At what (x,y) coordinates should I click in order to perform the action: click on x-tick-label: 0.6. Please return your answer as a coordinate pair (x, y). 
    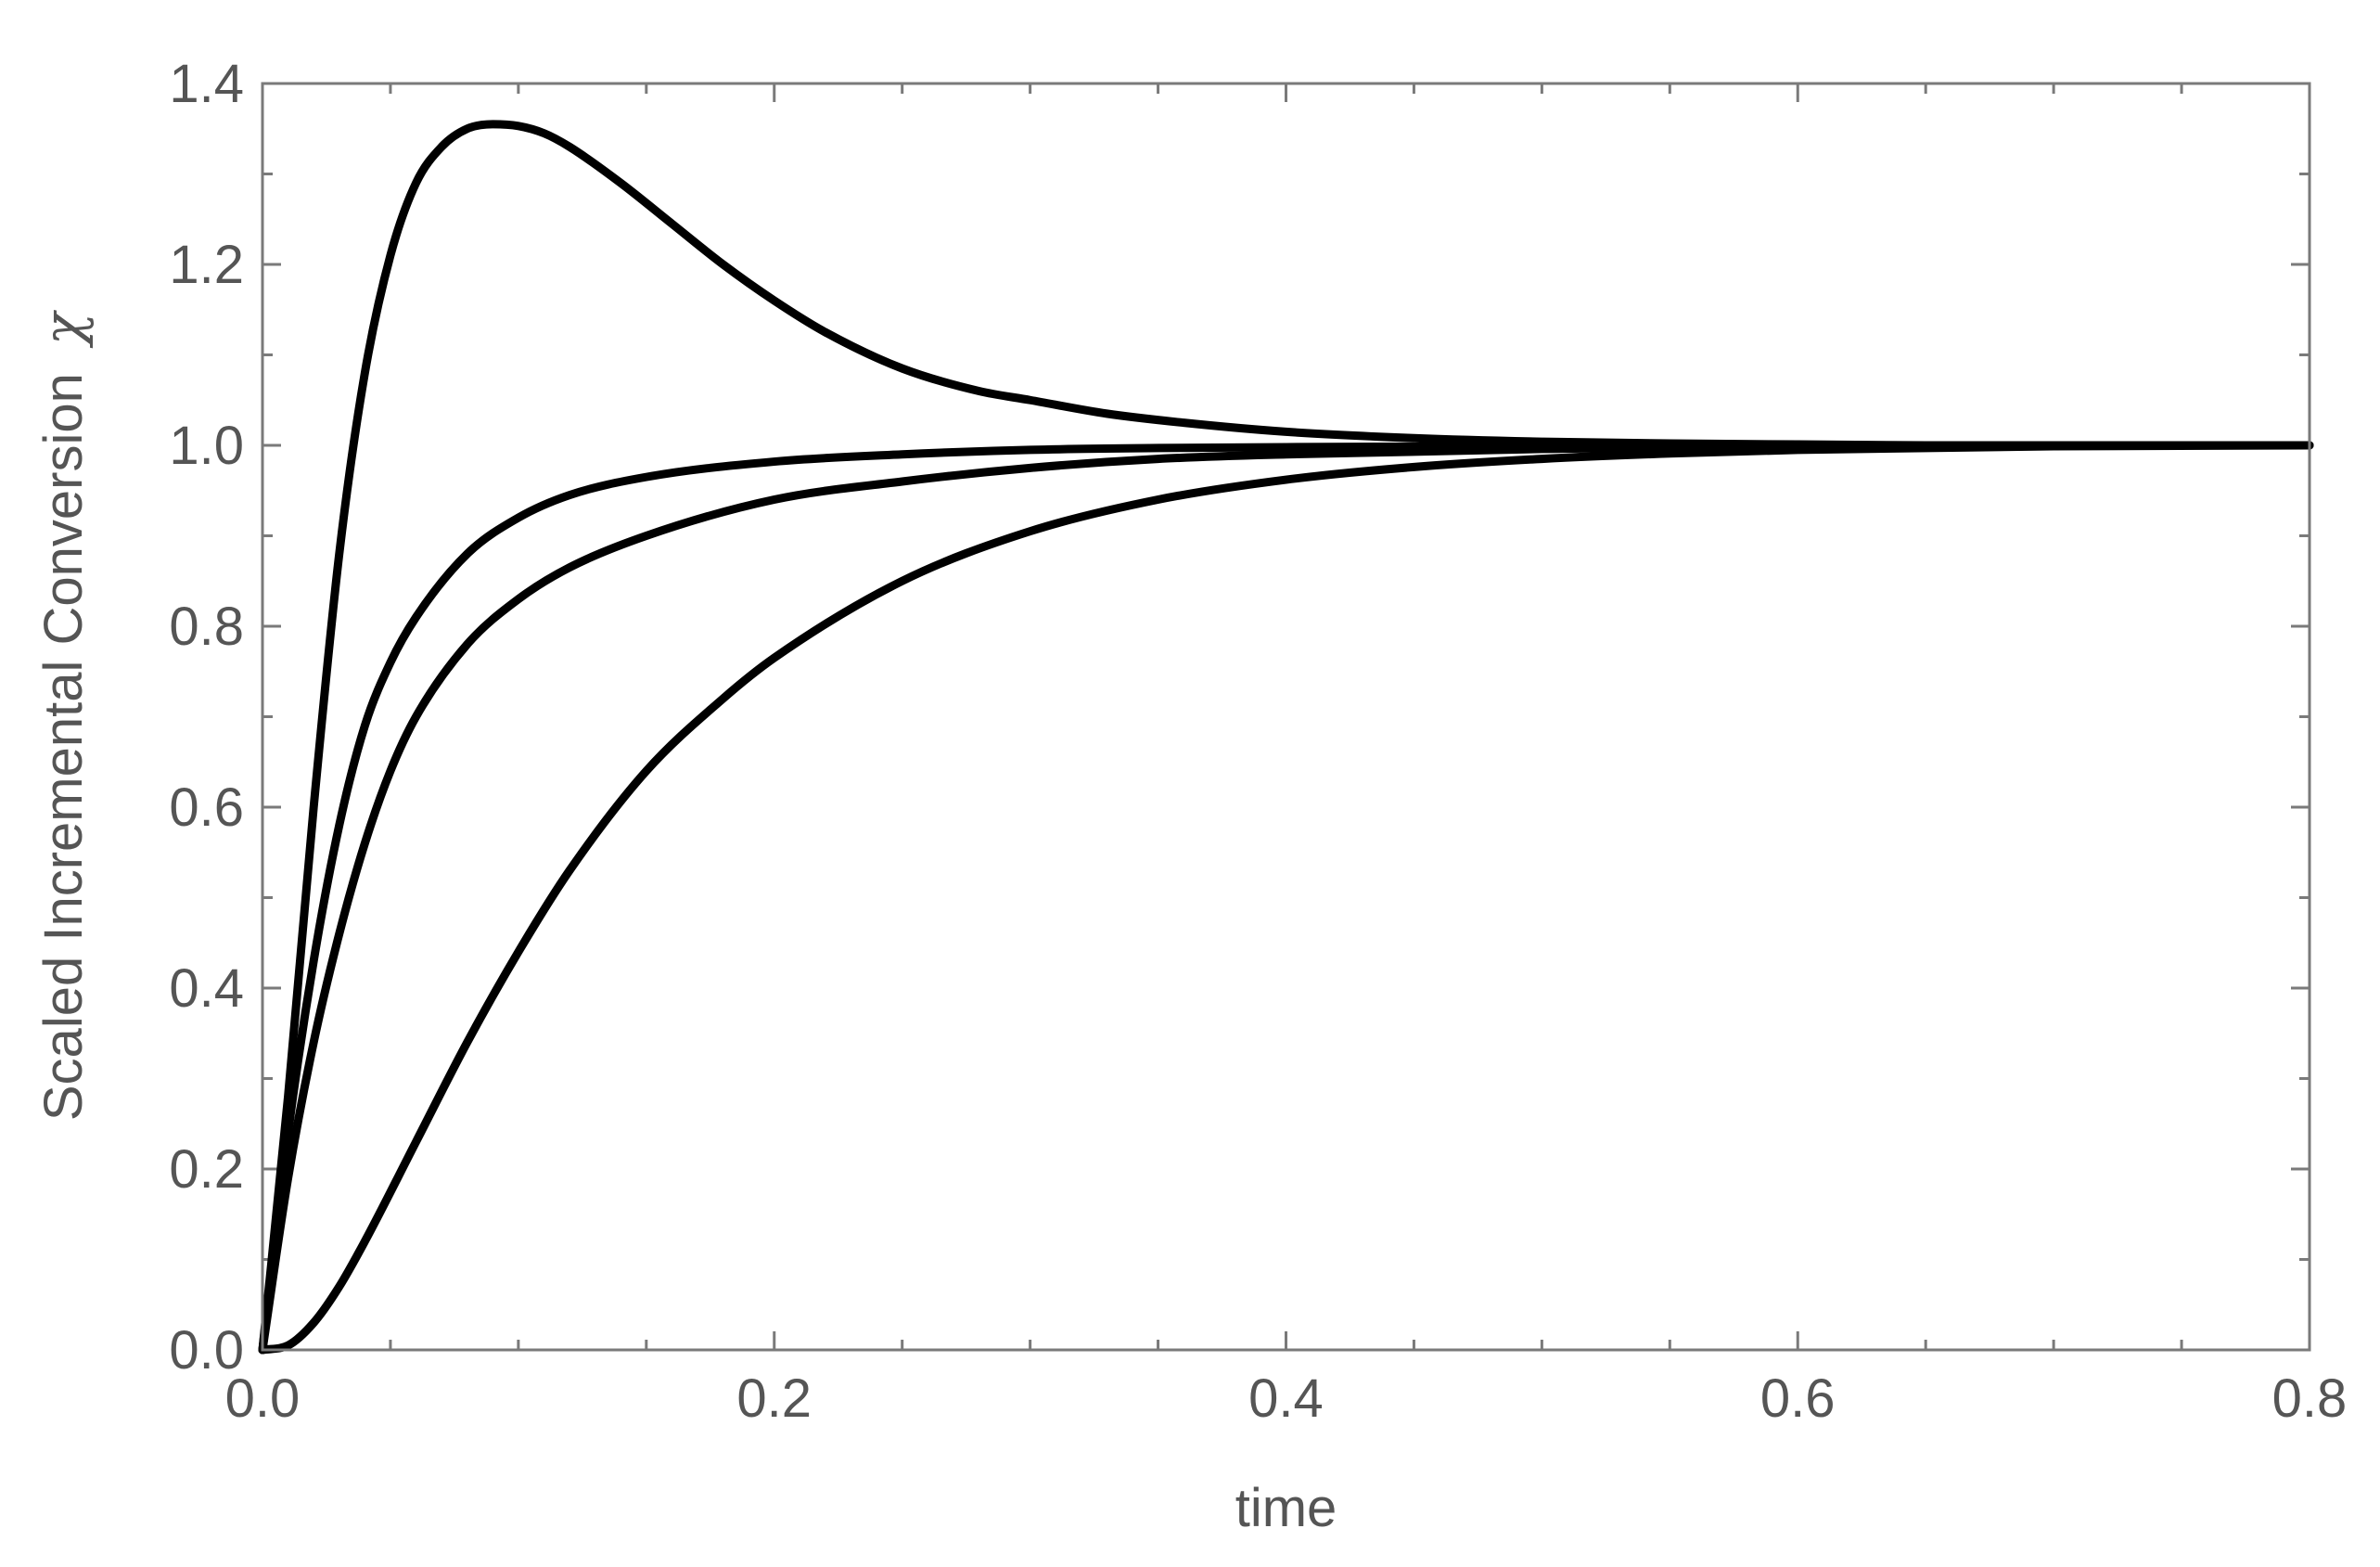
    Looking at the image, I should click on (1798, 1398).